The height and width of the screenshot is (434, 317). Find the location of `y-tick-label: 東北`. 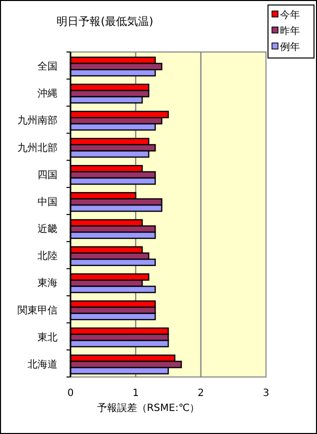

y-tick-label: 東北 is located at coordinates (48, 337).